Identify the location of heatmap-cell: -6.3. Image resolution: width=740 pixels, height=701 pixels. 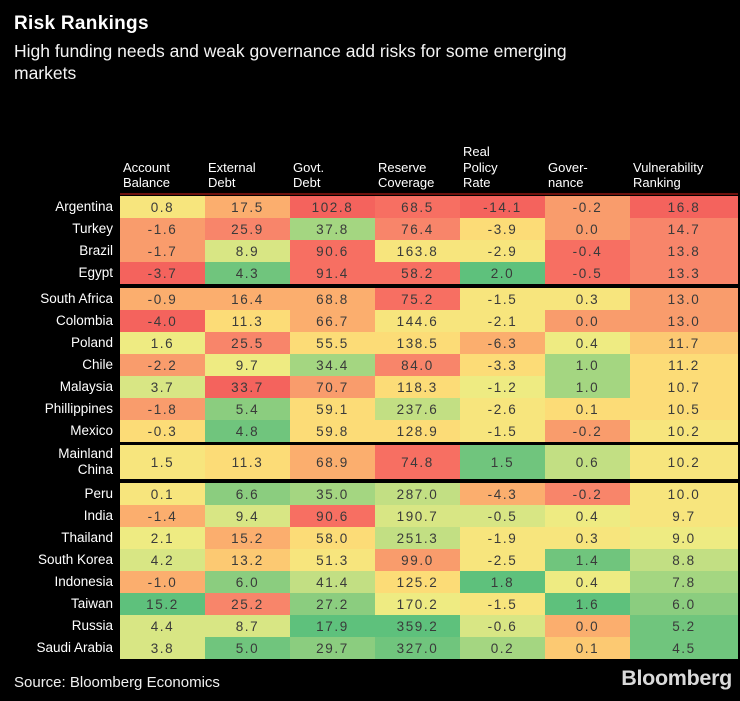
(502, 343).